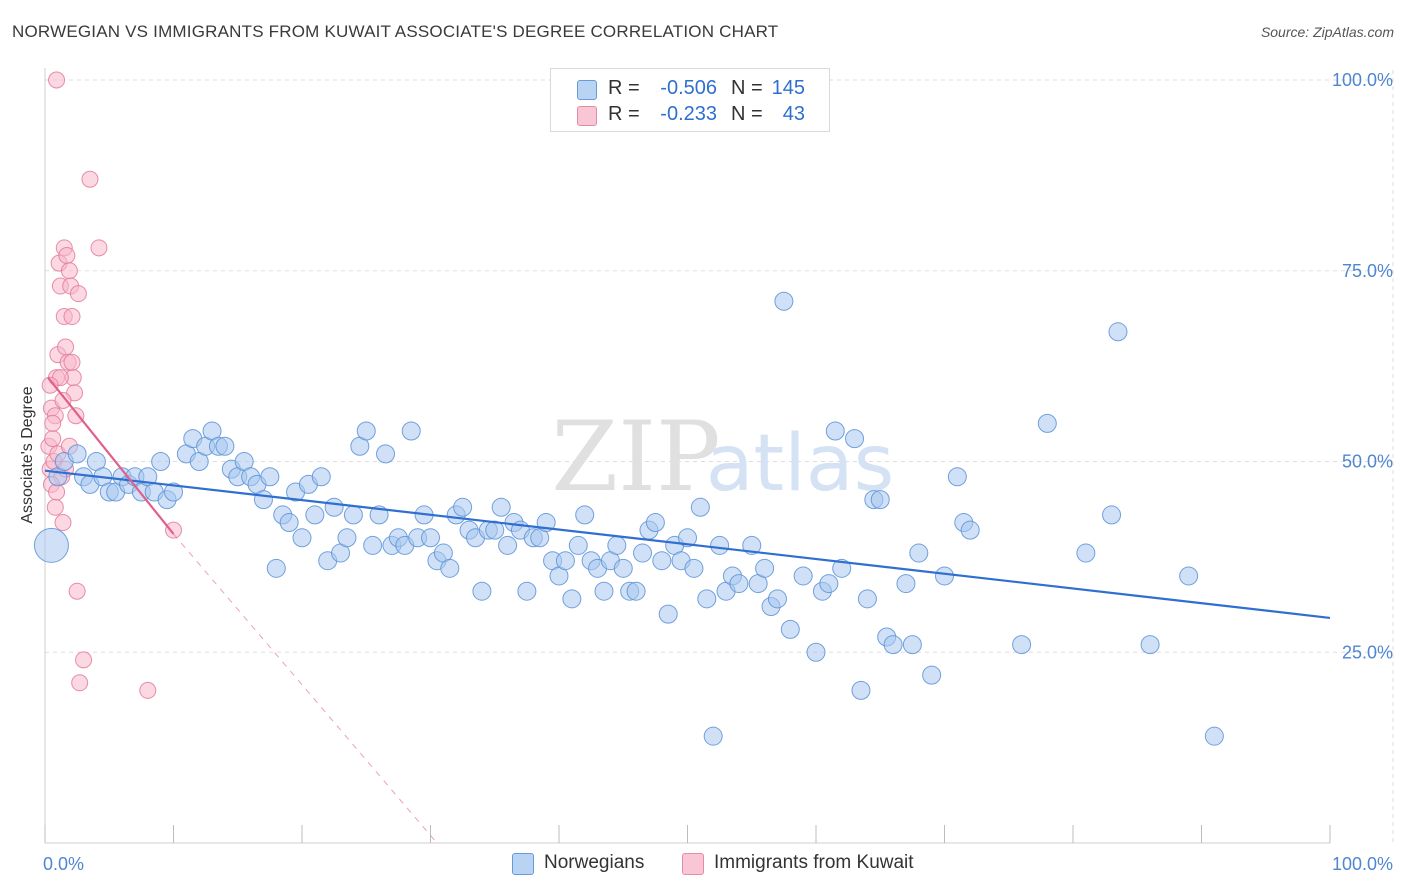 The height and width of the screenshot is (892, 1406). What do you see at coordinates (63, 864) in the screenshot?
I see `x-tick-label: 0.0%` at bounding box center [63, 864].